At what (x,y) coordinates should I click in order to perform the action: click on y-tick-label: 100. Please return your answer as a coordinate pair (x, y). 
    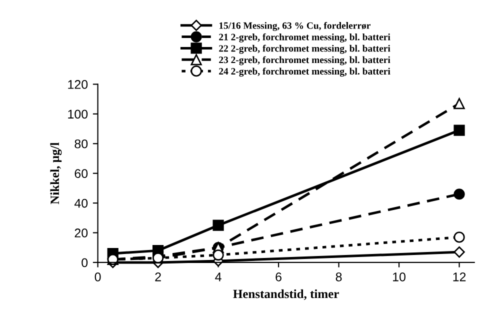
    Looking at the image, I should click on (78, 114).